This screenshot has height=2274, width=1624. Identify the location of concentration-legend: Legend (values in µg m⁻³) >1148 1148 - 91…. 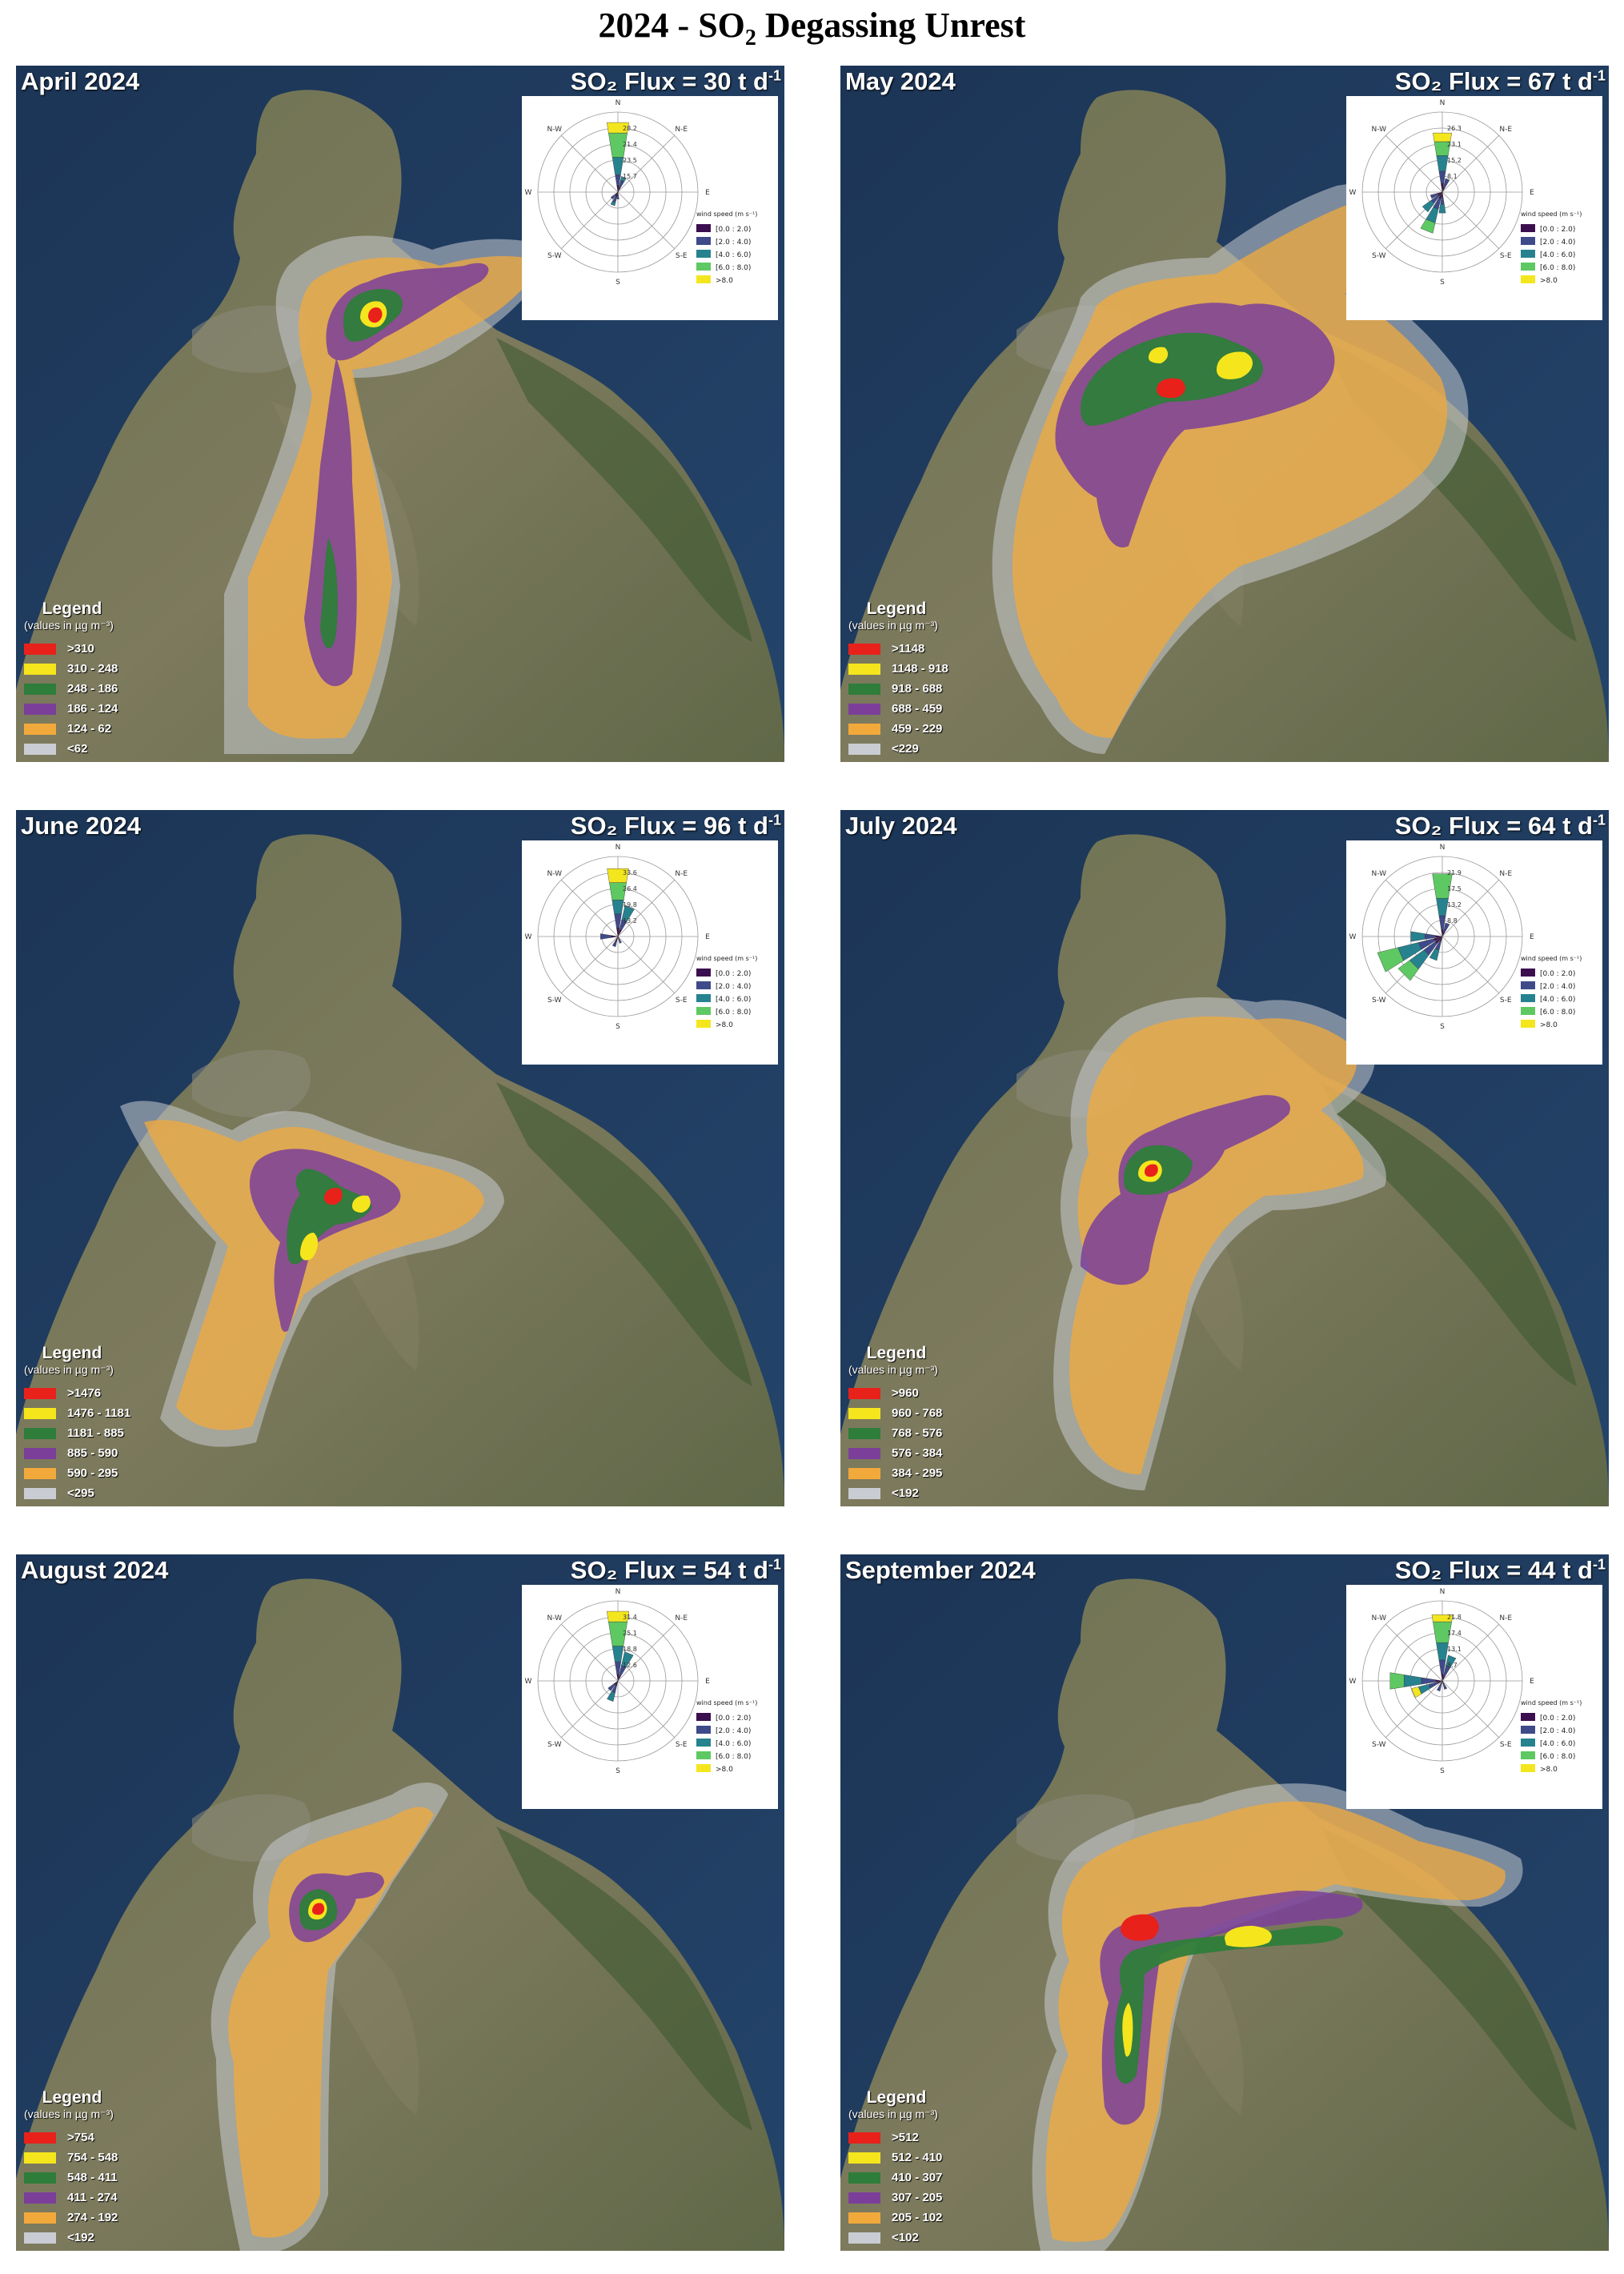
(916, 679).